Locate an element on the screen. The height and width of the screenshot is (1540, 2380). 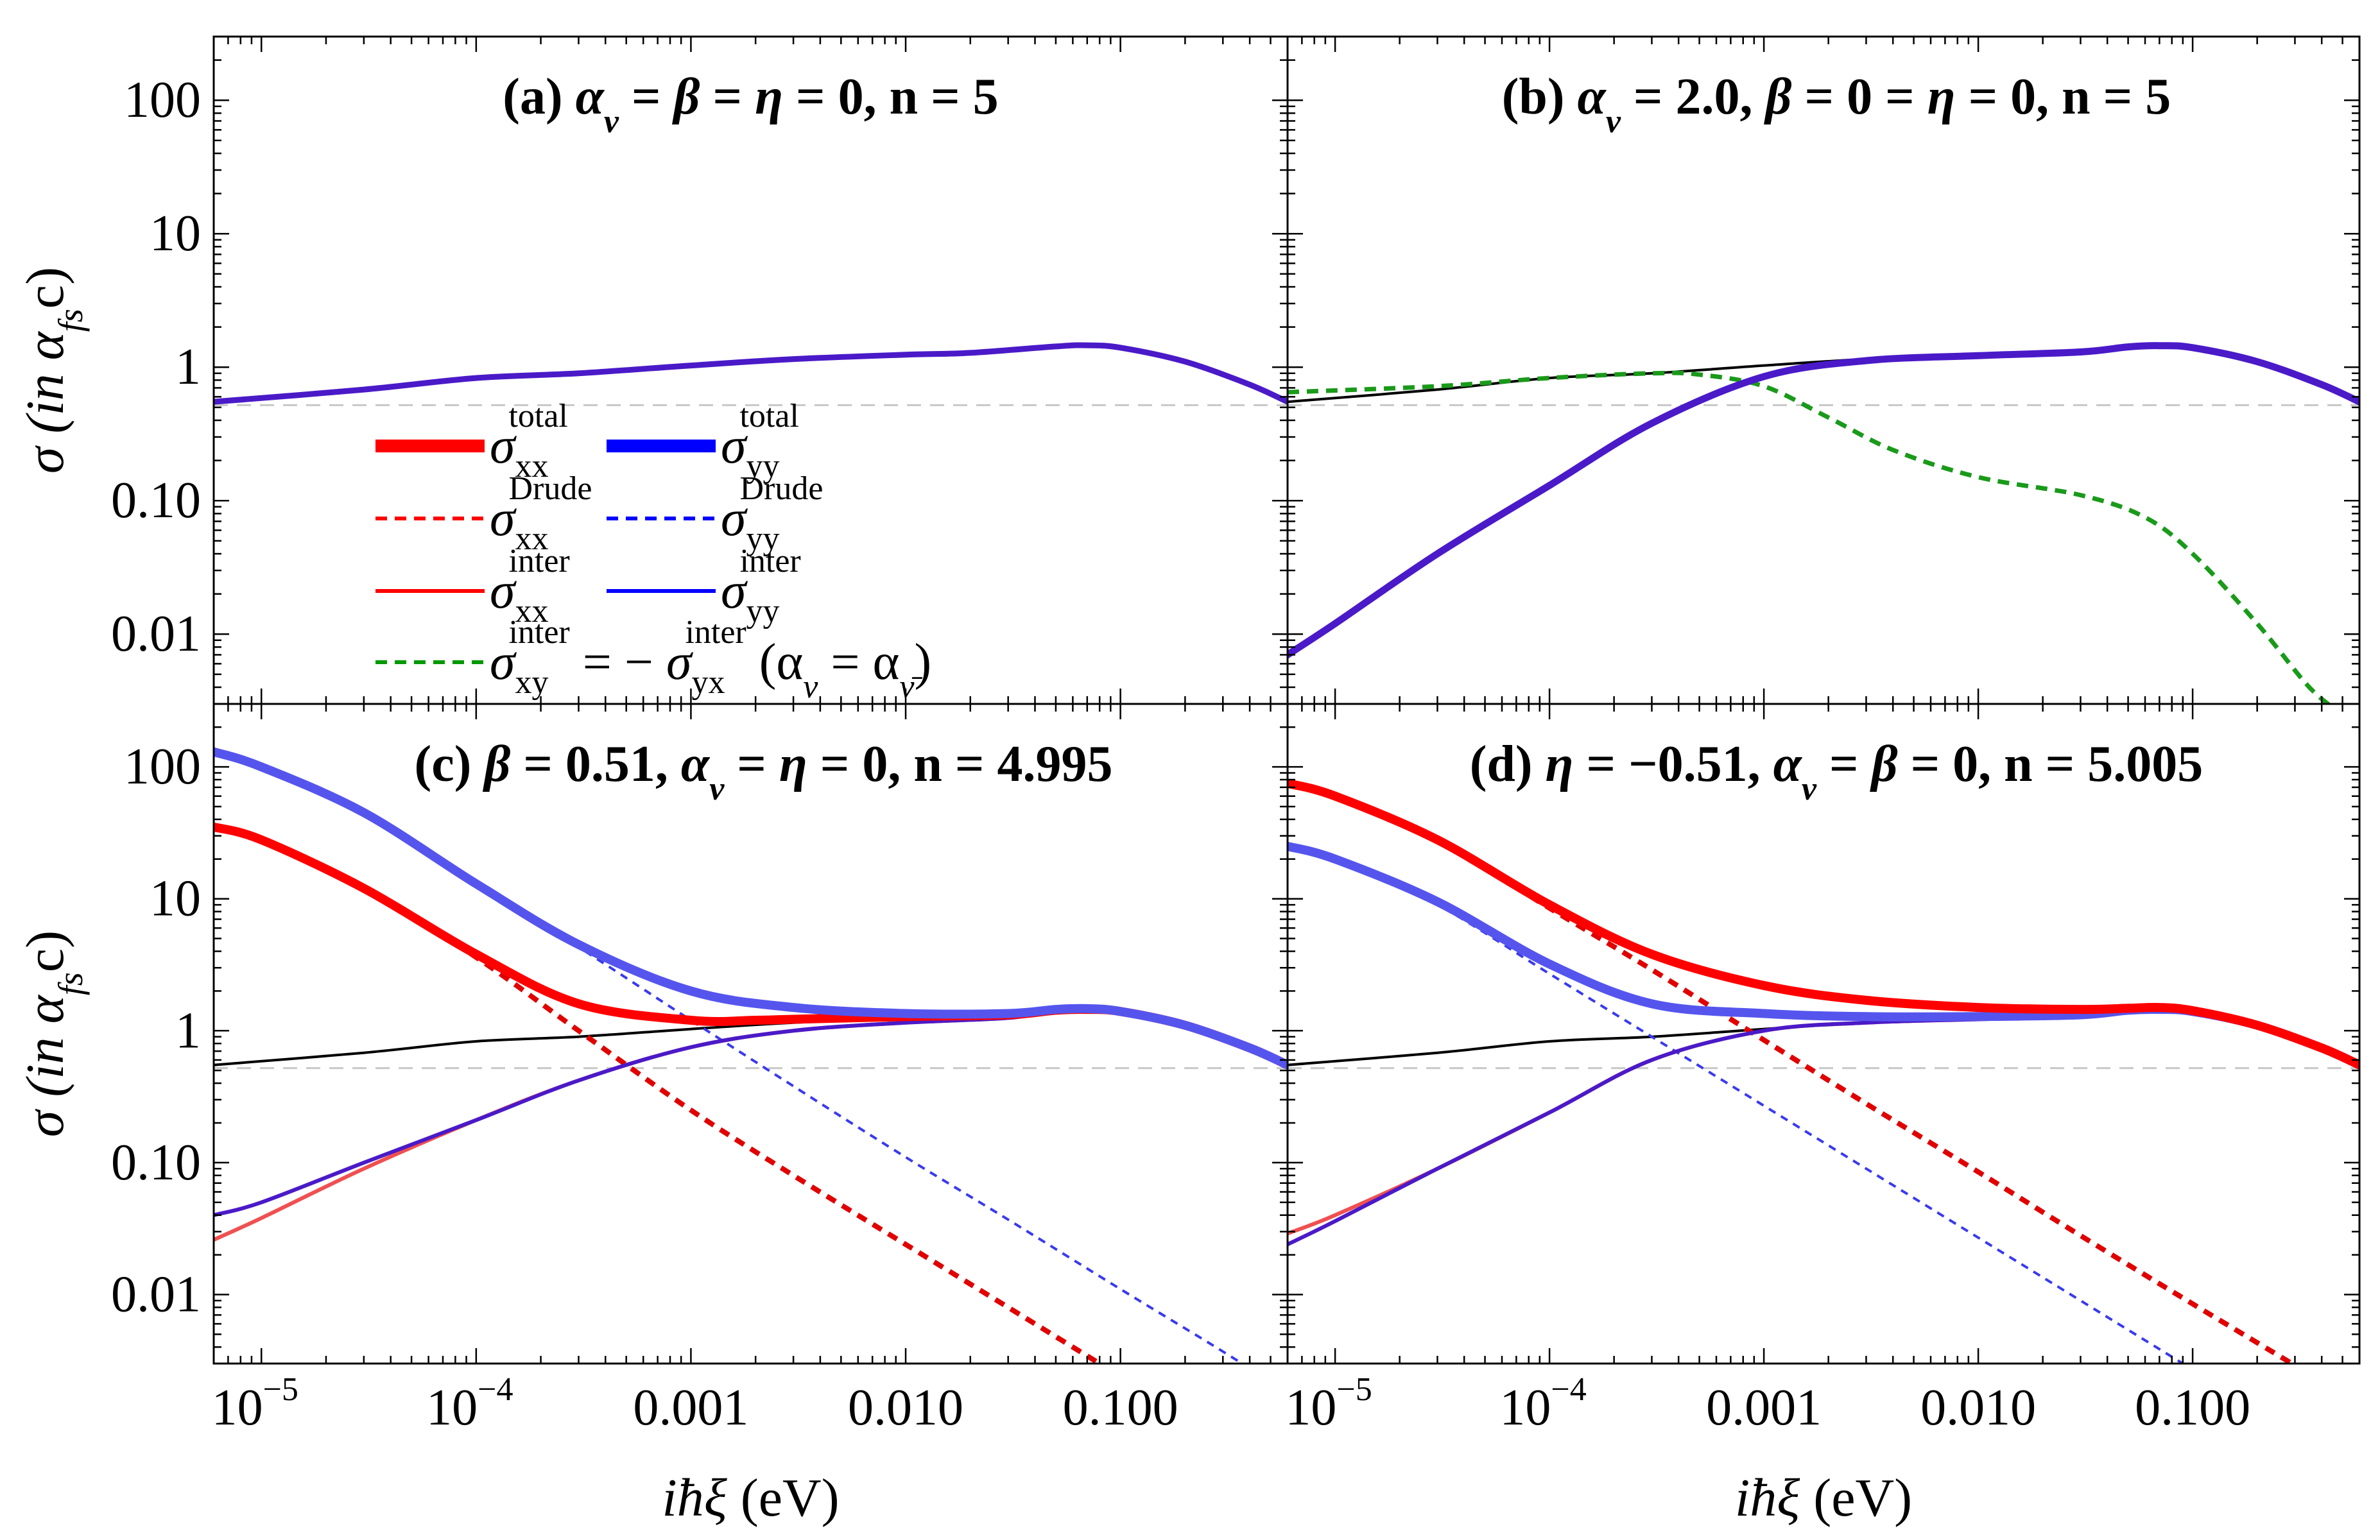
panel-title: (c) β = 0.51, αν = η = 0, n = 4.995 is located at coordinates (764, 771).